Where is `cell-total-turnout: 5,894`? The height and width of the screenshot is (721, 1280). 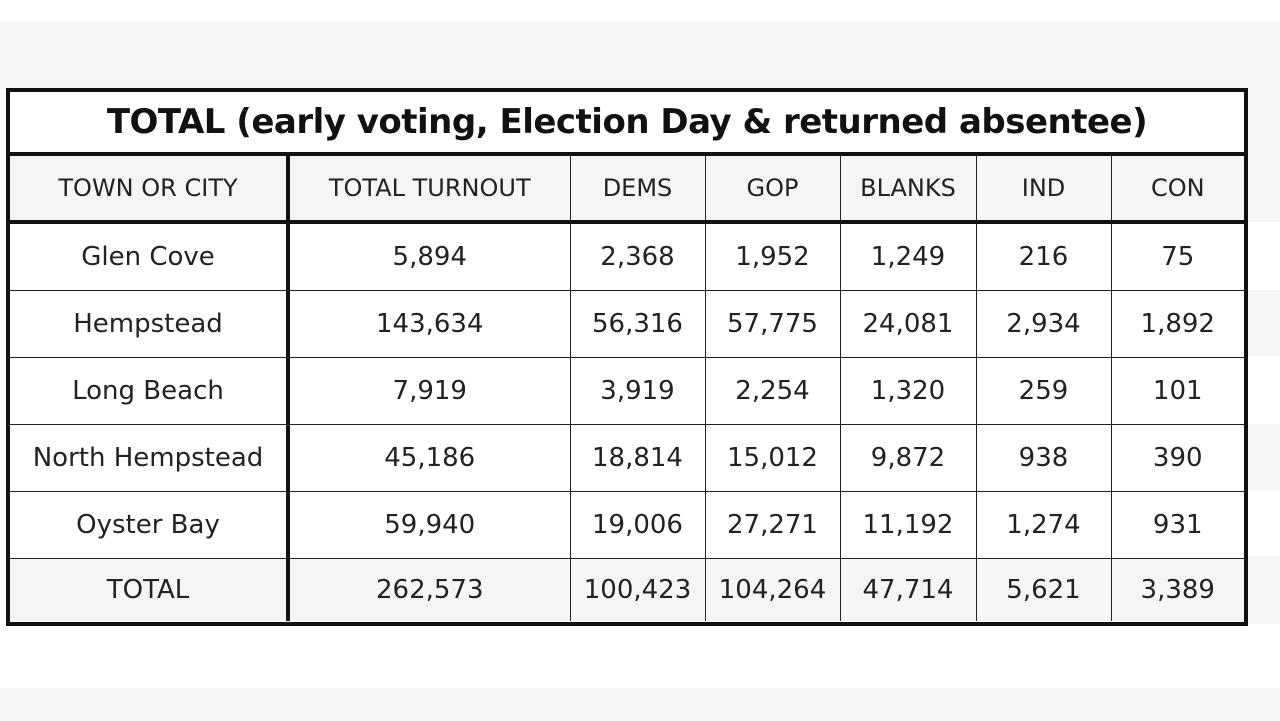
cell-total-turnout: 5,894 is located at coordinates (429, 256).